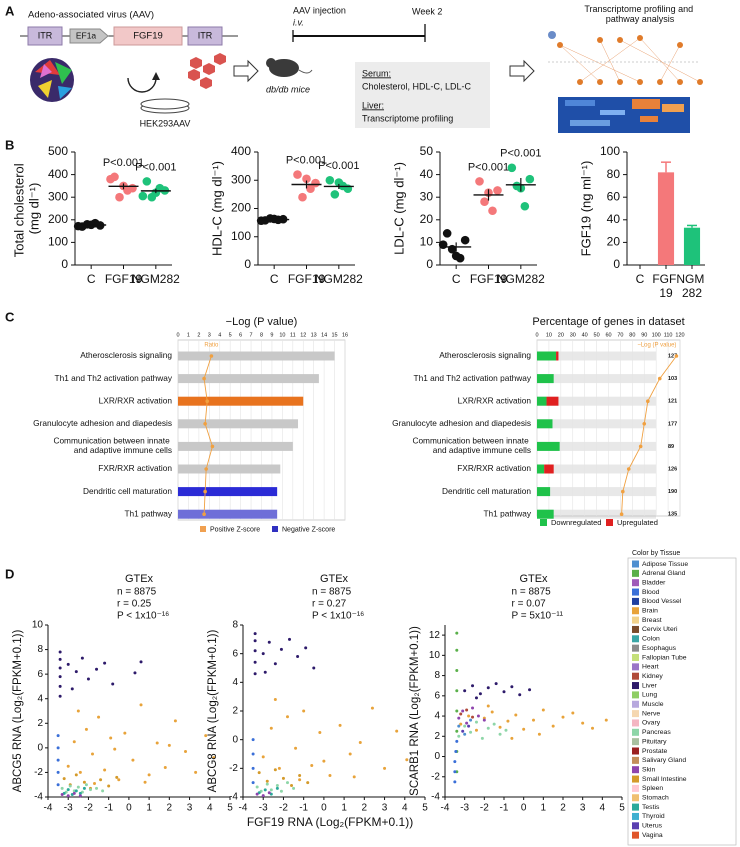 The height and width of the screenshot is (847, 740). I want to click on itr-box, so click(45, 36).